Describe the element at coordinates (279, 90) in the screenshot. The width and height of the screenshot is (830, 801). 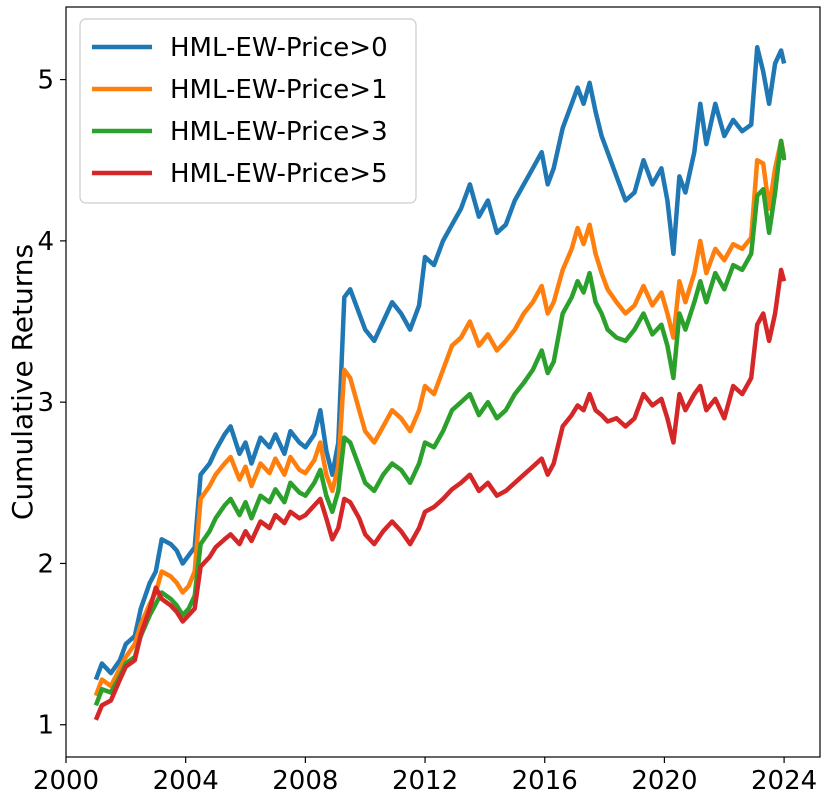
I see `legend-label-2: HML-EW-Price>1` at that location.